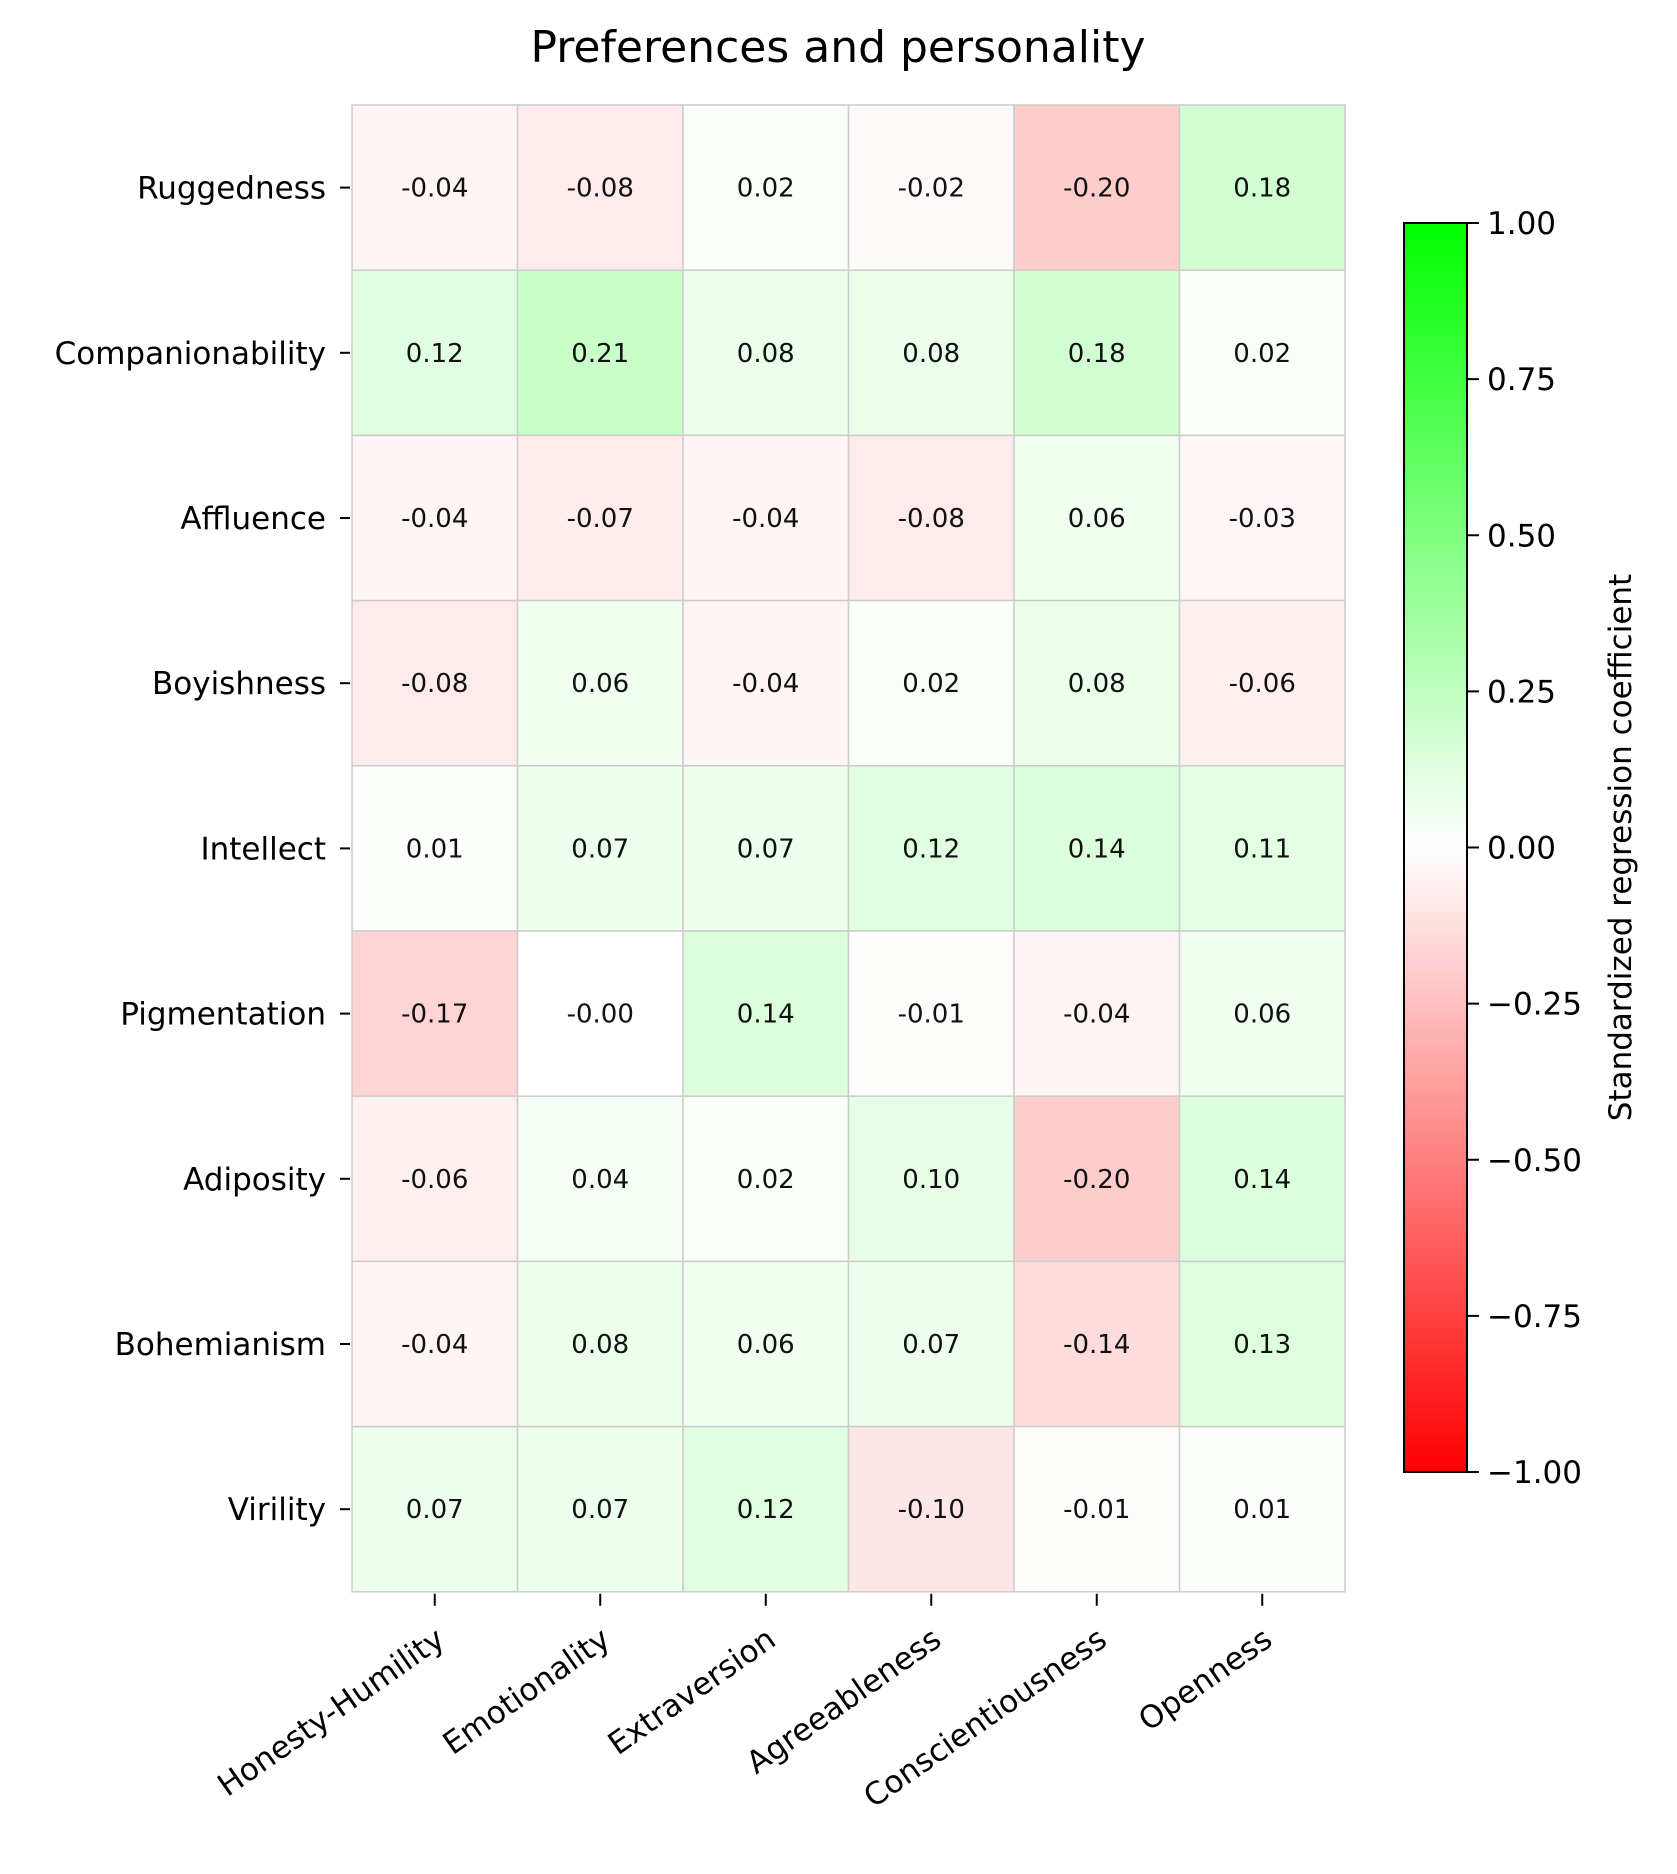 The image size is (1677, 1874). What do you see at coordinates (239, 684) in the screenshot?
I see `y-tick-label: Boyishness` at bounding box center [239, 684].